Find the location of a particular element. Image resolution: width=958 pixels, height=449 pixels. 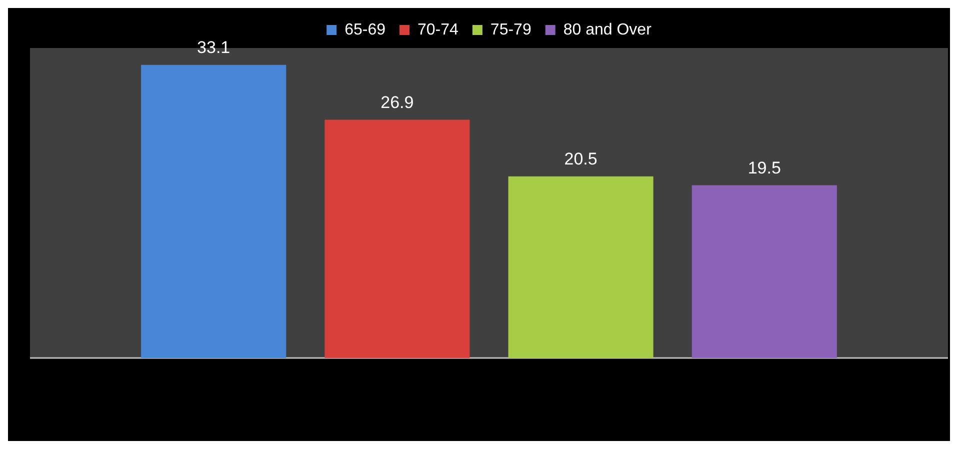

legend-label: 80 and Over is located at coordinates (607, 29).